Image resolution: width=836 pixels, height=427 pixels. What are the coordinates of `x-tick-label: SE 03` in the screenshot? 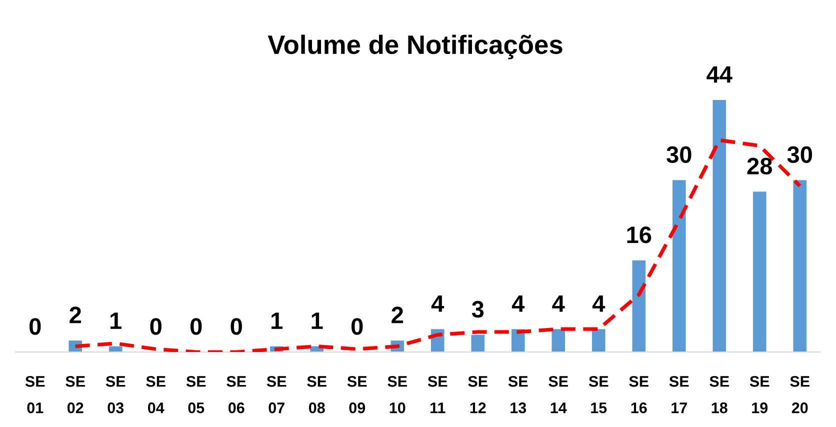 It's located at (116, 395).